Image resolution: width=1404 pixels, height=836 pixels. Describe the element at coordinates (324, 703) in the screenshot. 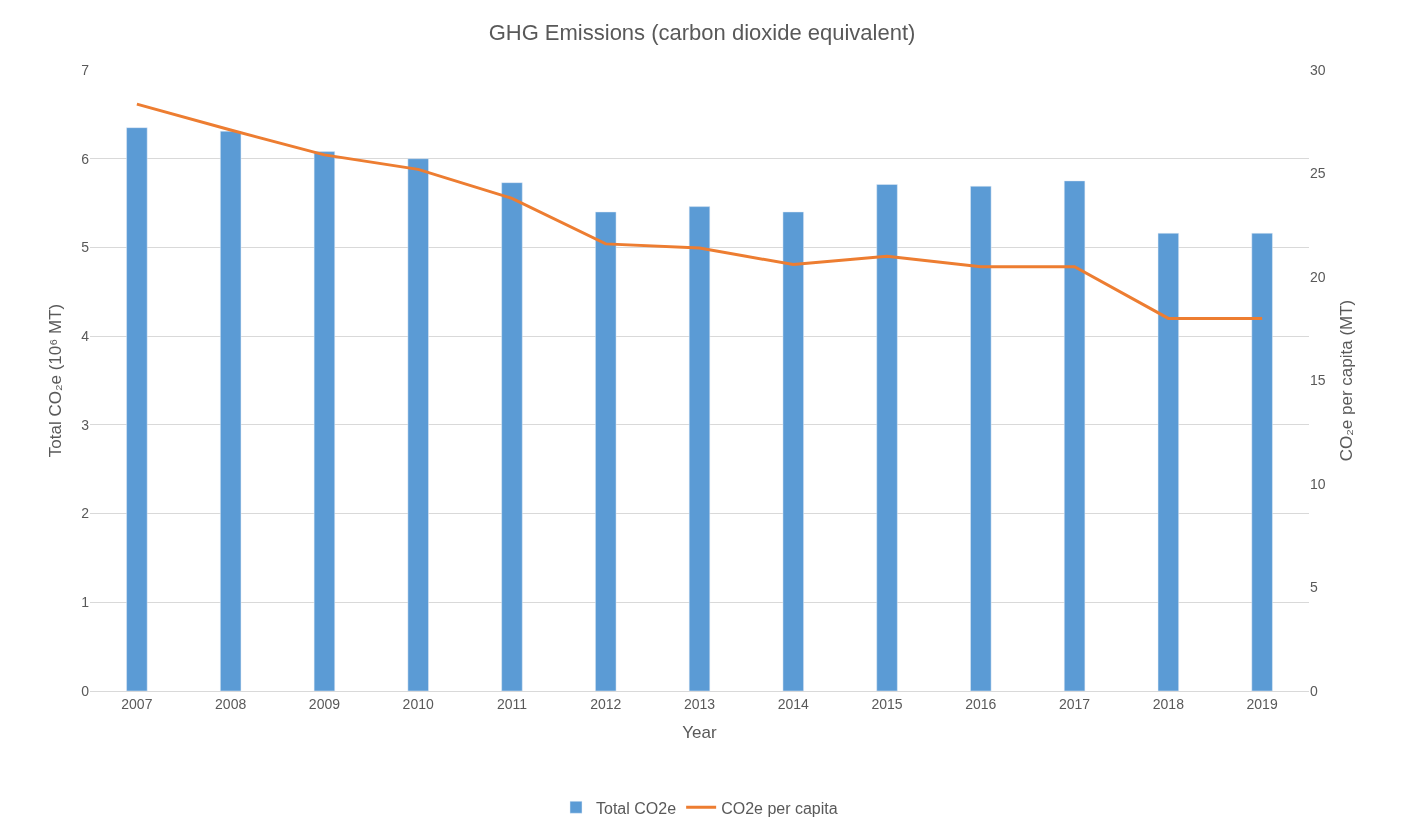

I see `x-tick-label: 2009` at that location.